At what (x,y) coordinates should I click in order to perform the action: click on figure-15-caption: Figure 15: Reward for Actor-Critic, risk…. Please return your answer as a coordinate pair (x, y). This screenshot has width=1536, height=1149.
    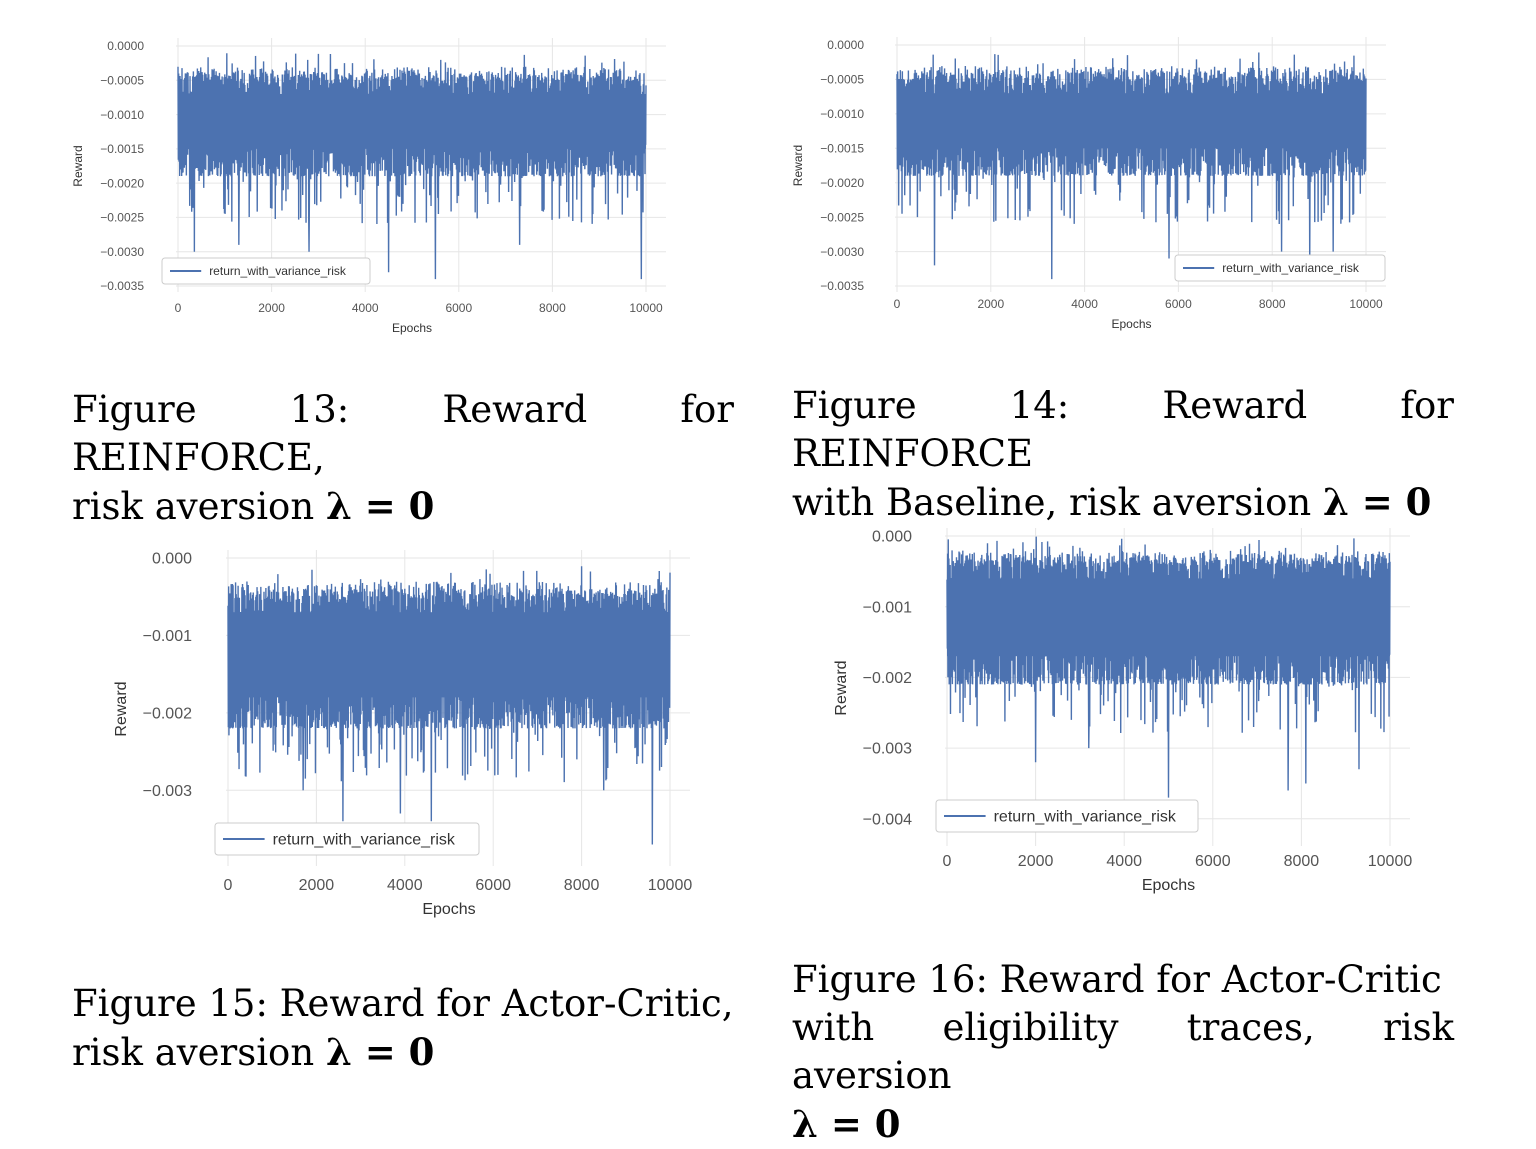
    Looking at the image, I should click on (403, 1028).